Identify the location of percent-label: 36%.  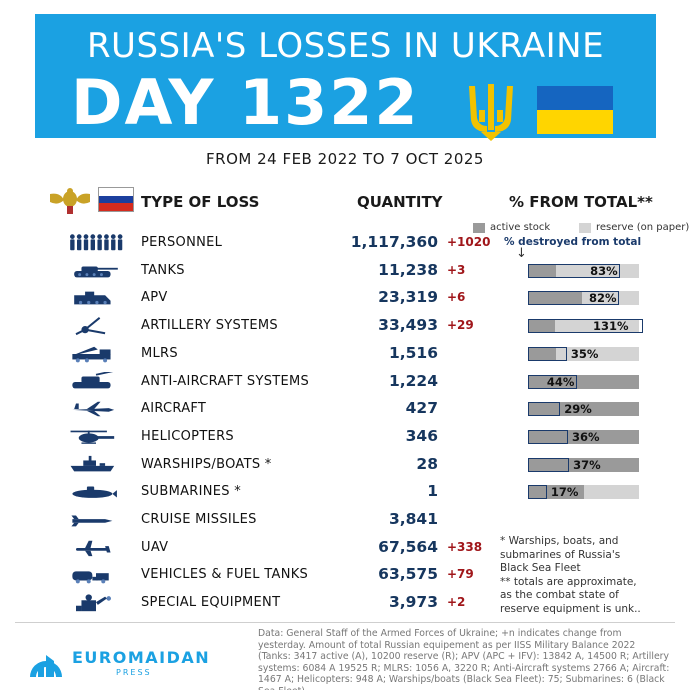
(585, 436).